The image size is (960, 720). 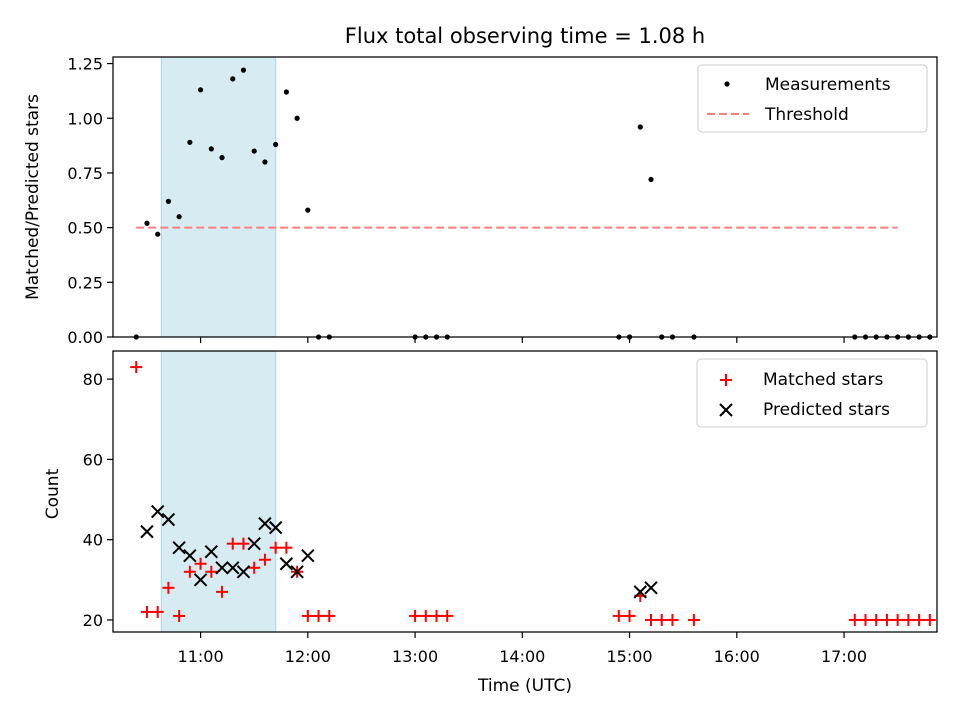 What do you see at coordinates (737, 656) in the screenshot?
I see `x-tick-label: 16:00` at bounding box center [737, 656].